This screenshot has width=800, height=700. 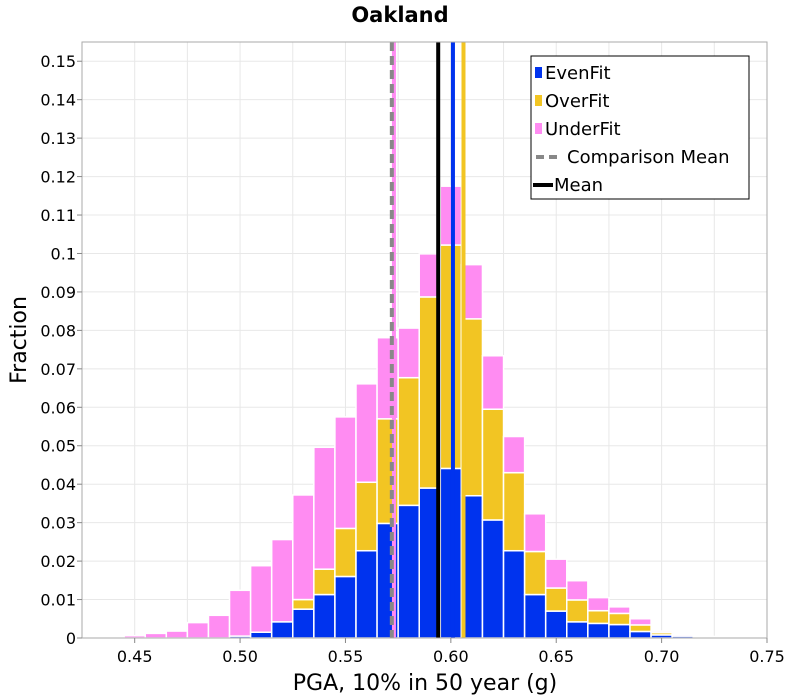 What do you see at coordinates (58, 407) in the screenshot?
I see `y-tick-label: 0.06` at bounding box center [58, 407].